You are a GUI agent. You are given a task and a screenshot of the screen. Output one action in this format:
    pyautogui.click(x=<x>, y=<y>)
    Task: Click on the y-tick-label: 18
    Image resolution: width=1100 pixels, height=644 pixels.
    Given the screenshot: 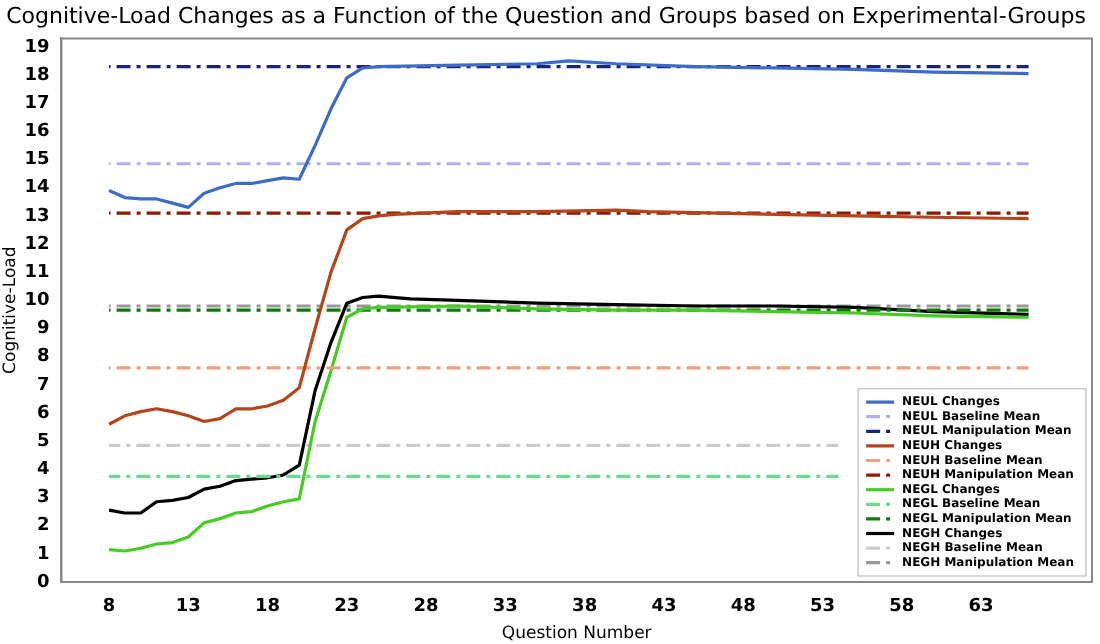 What is the action you would take?
    pyautogui.click(x=37, y=75)
    